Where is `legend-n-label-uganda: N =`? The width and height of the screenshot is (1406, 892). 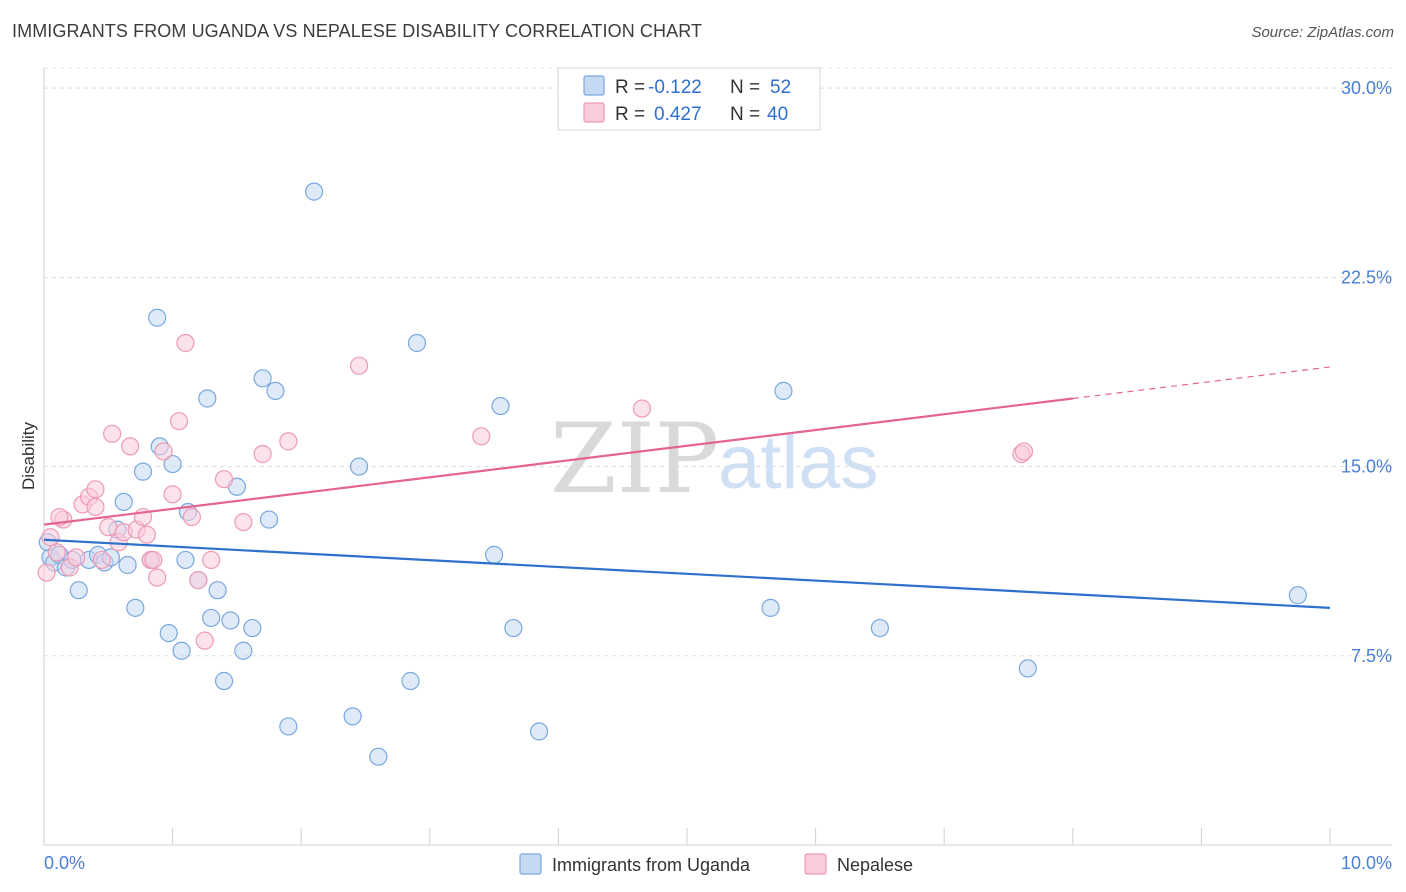 legend-n-label-uganda: N = is located at coordinates (745, 87).